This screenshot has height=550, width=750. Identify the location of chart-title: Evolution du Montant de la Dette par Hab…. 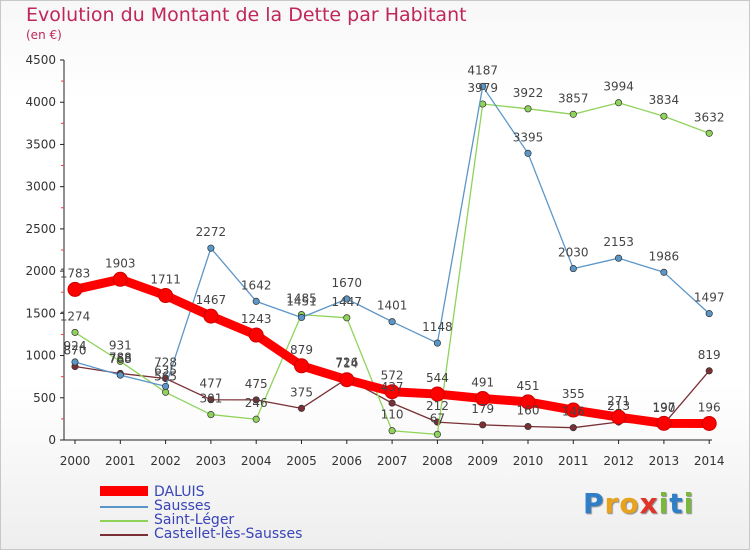
(246, 15).